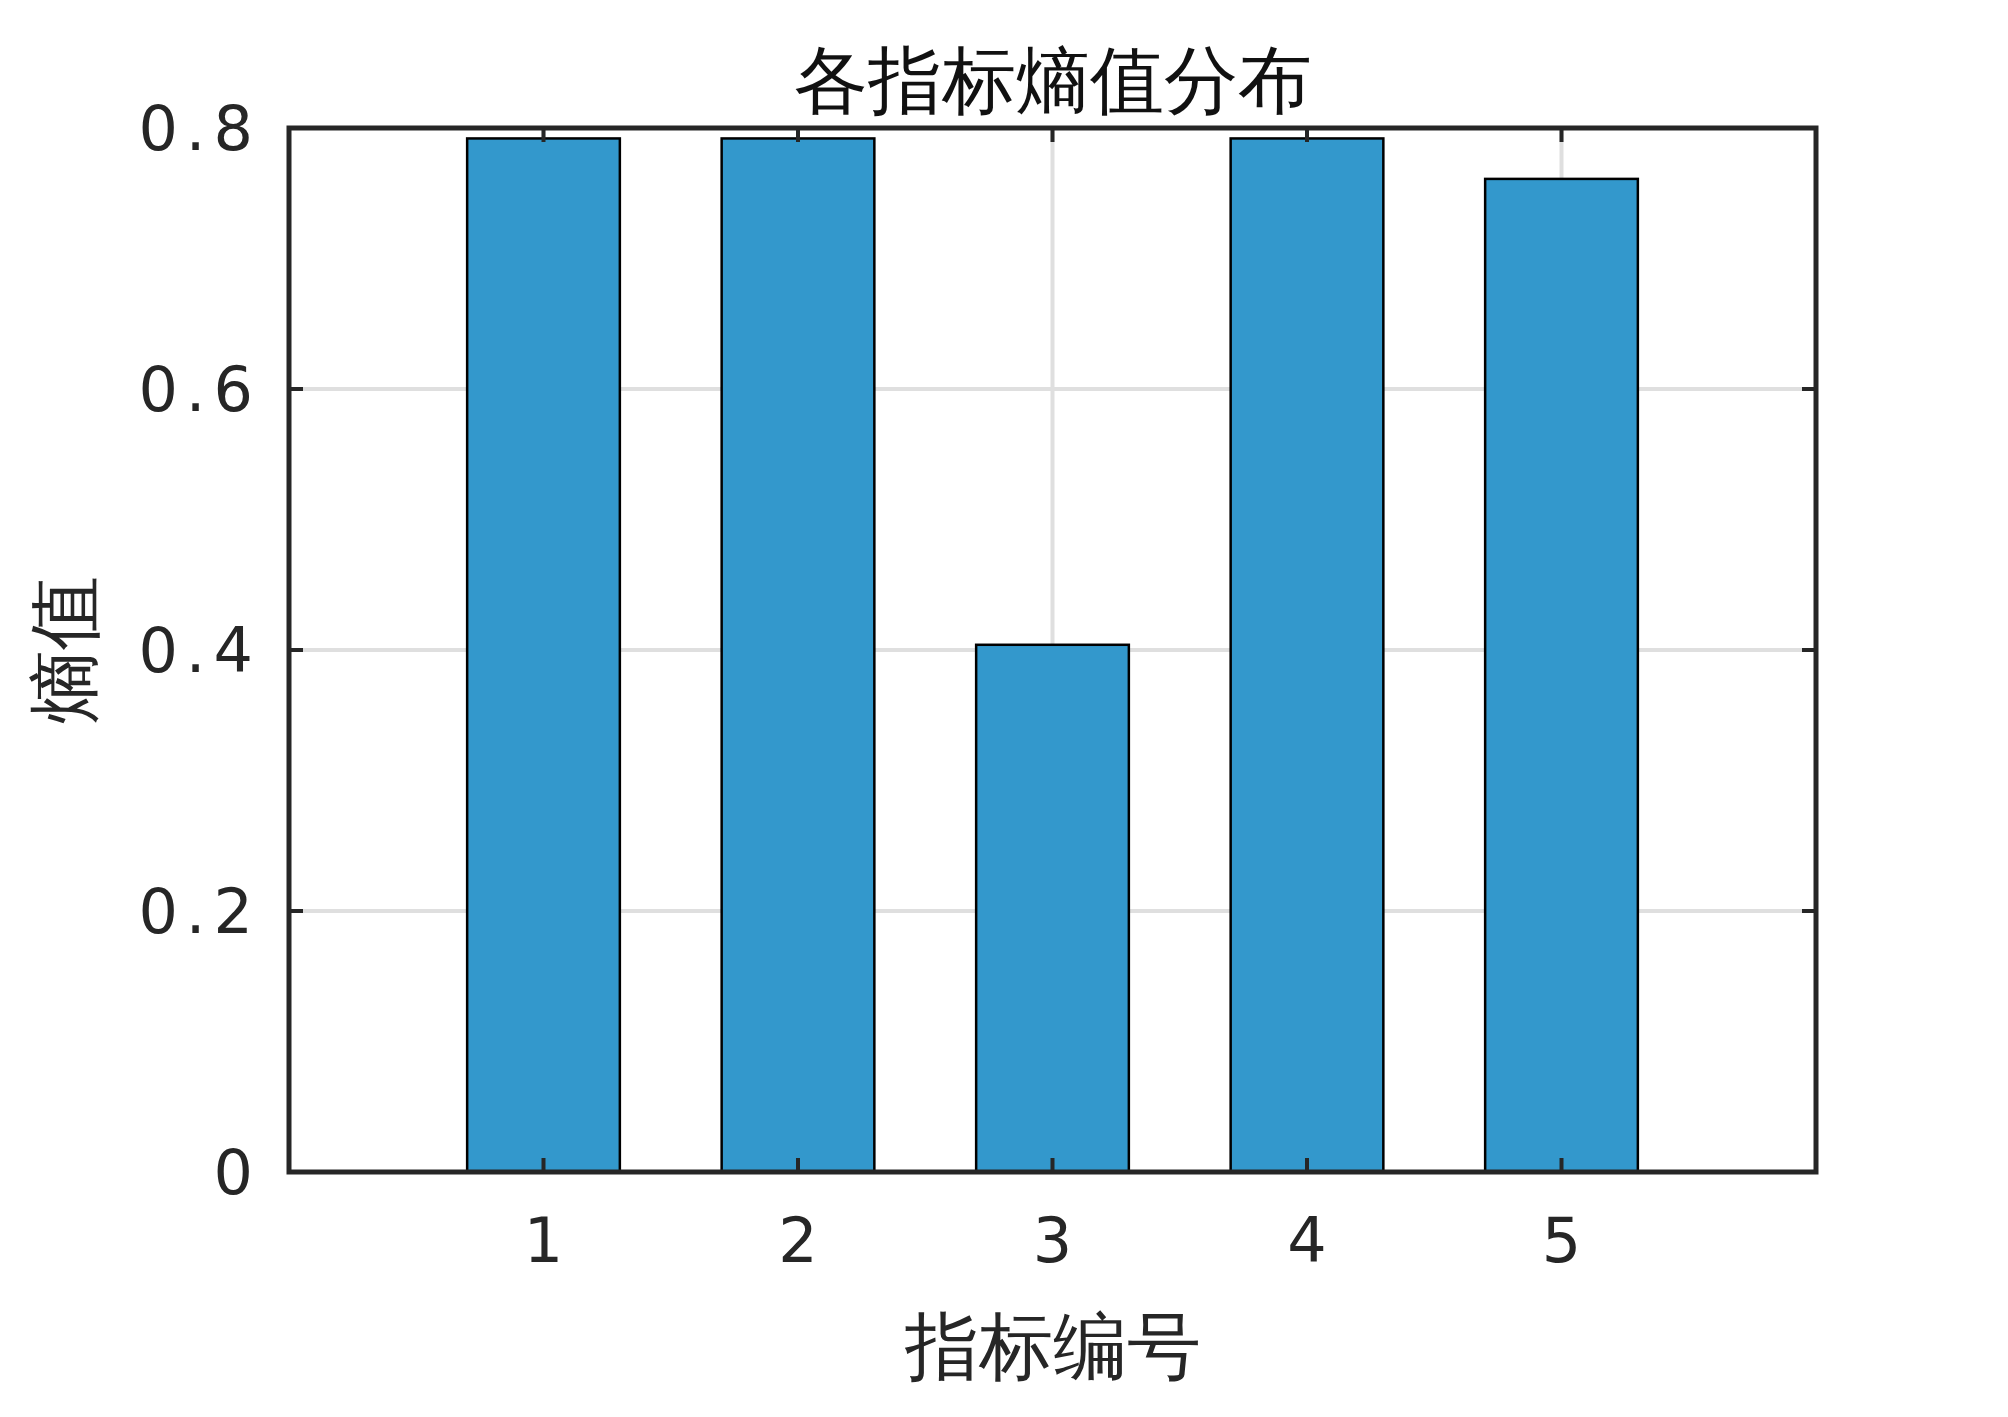 The width and height of the screenshot is (2008, 1417). What do you see at coordinates (64, 650) in the screenshot?
I see `y-axis-title: 熵值` at bounding box center [64, 650].